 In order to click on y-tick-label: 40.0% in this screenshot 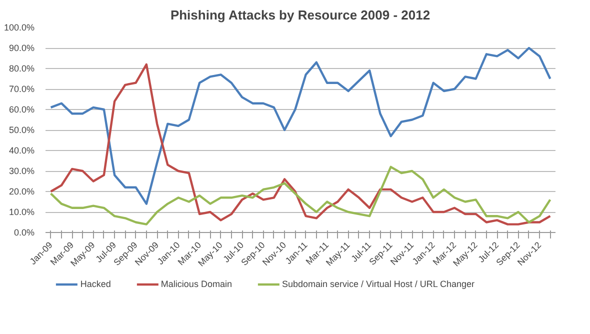, I will do `click(21, 151)`.